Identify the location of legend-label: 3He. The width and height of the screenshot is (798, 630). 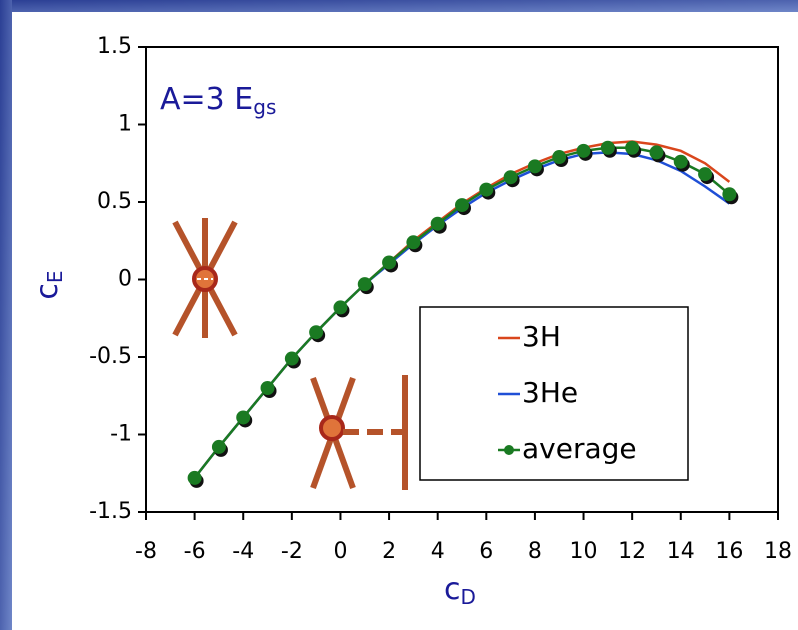
(550, 392).